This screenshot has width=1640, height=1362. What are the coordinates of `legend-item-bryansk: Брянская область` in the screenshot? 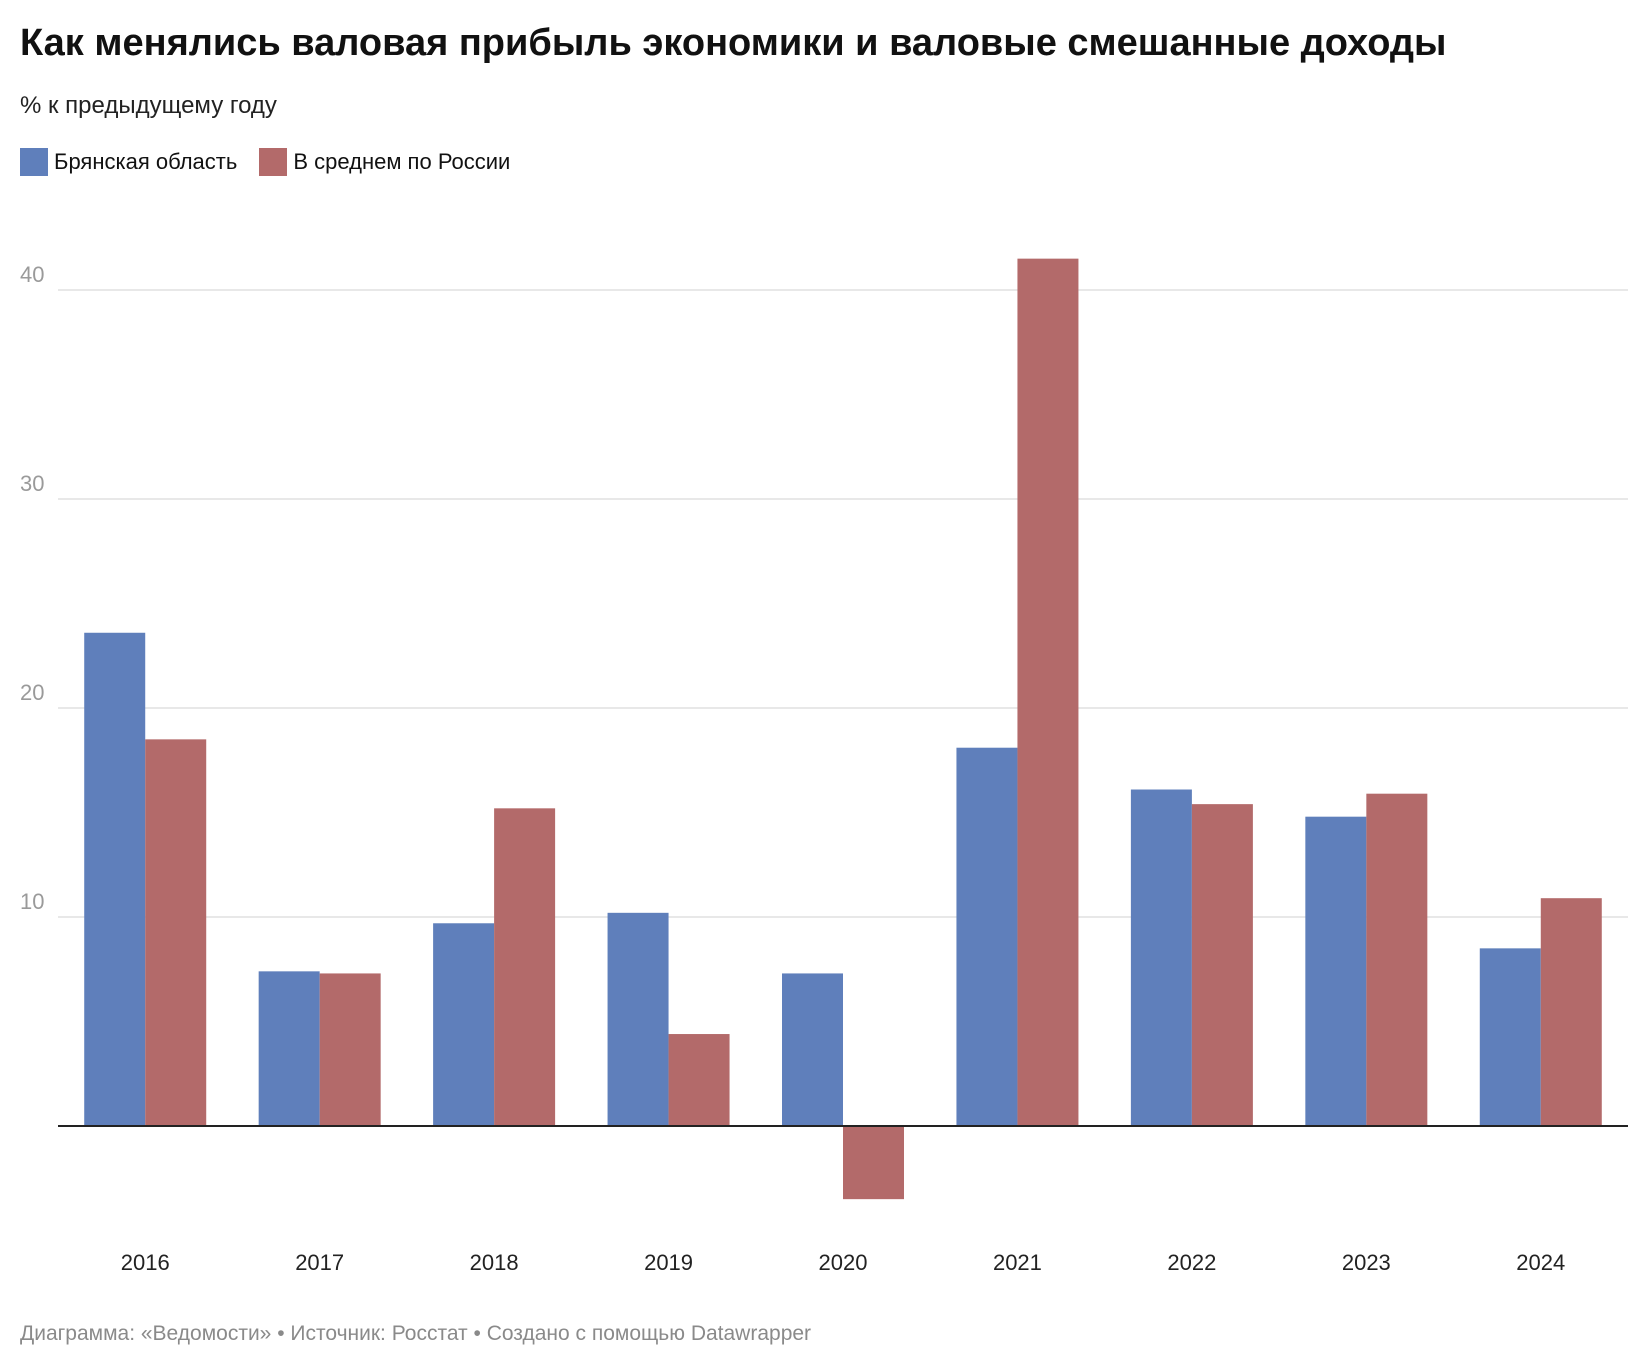 It's located at (128, 162).